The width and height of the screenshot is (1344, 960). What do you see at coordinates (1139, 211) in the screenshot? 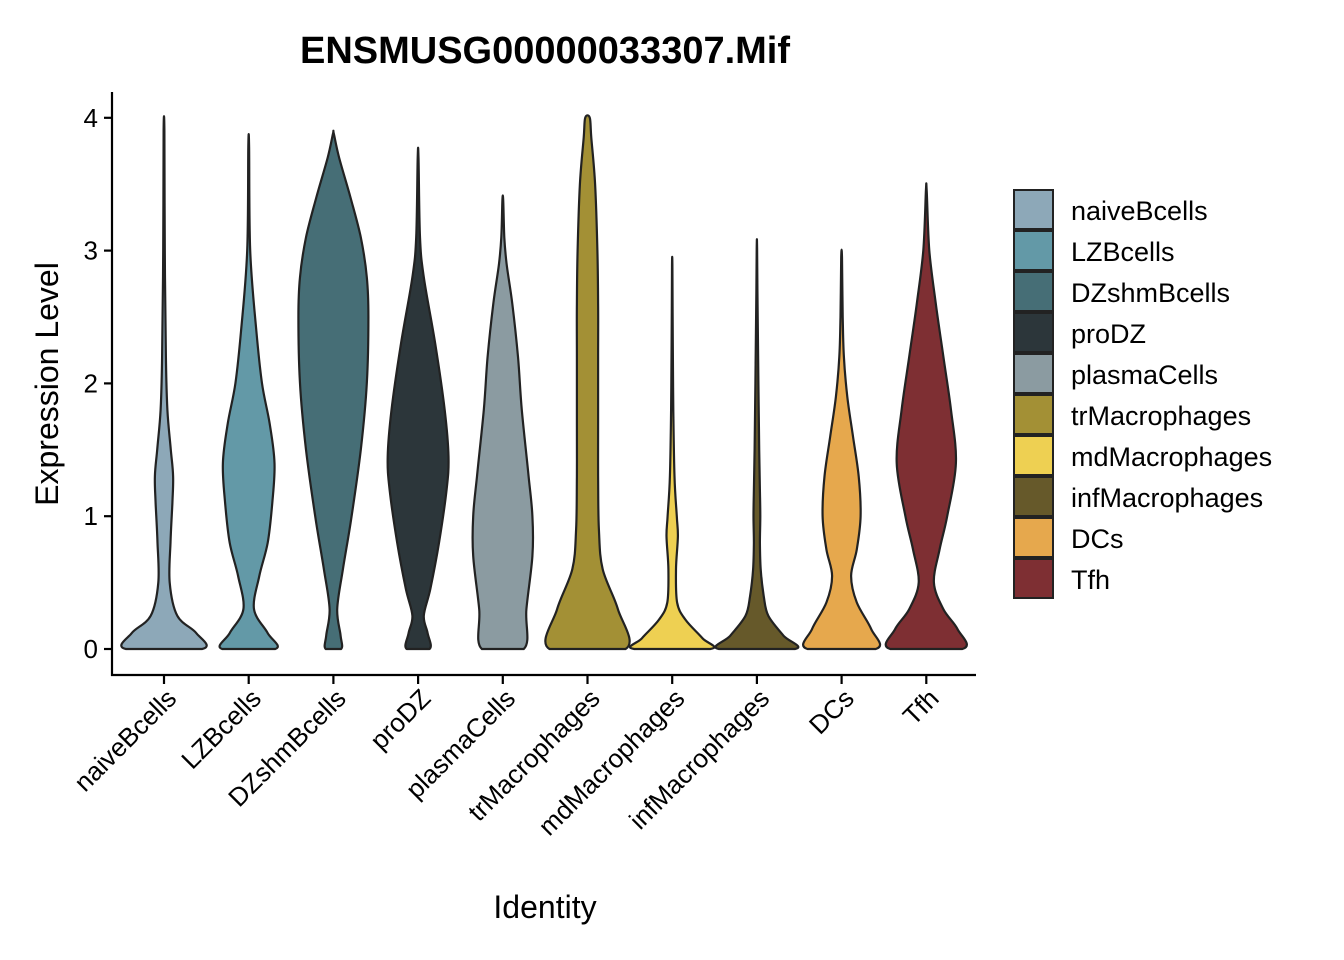
I see `legend-label: naiveBcells` at bounding box center [1139, 211].